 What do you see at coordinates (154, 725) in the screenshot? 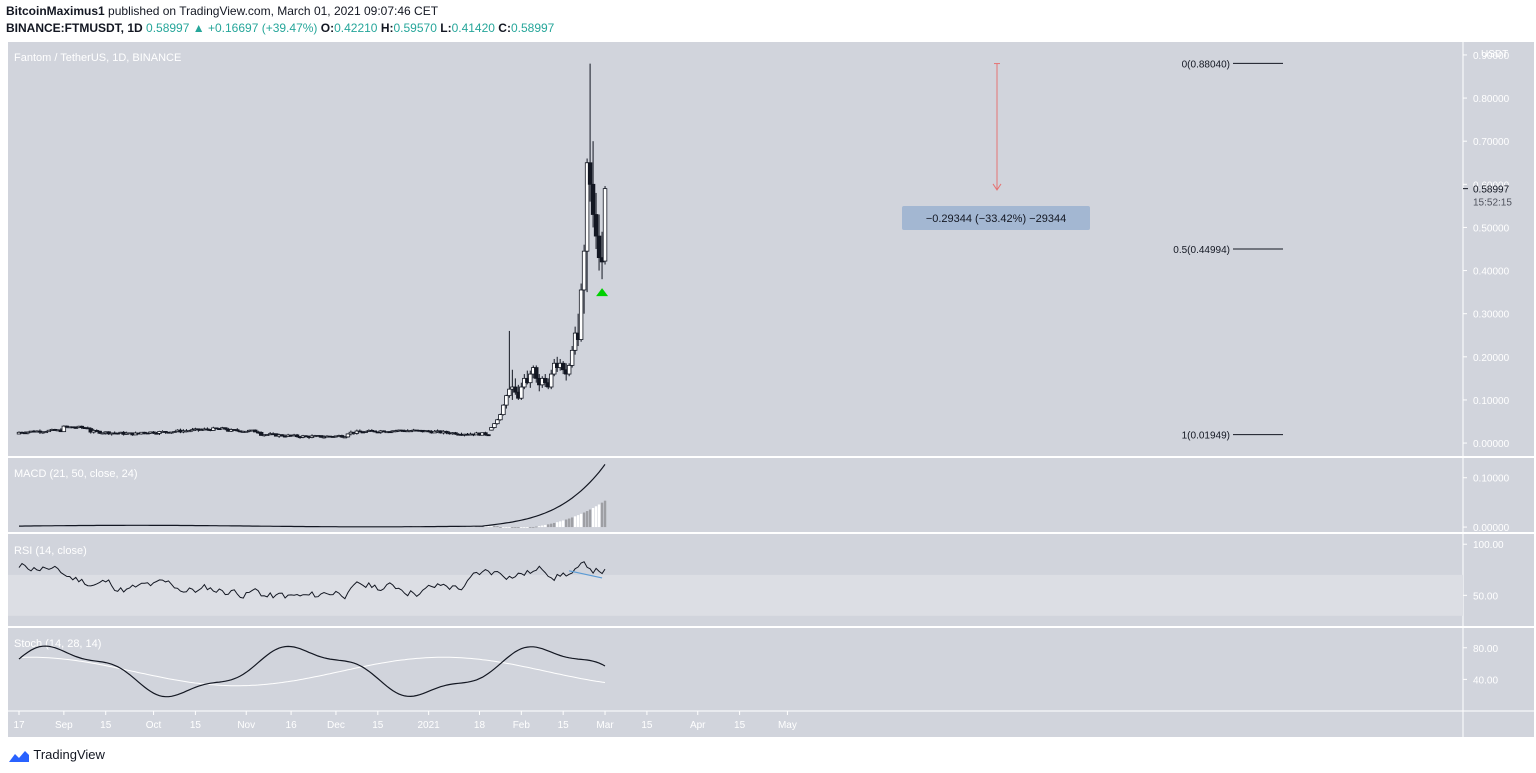
I see `time-tick-label: Oct` at bounding box center [154, 725].